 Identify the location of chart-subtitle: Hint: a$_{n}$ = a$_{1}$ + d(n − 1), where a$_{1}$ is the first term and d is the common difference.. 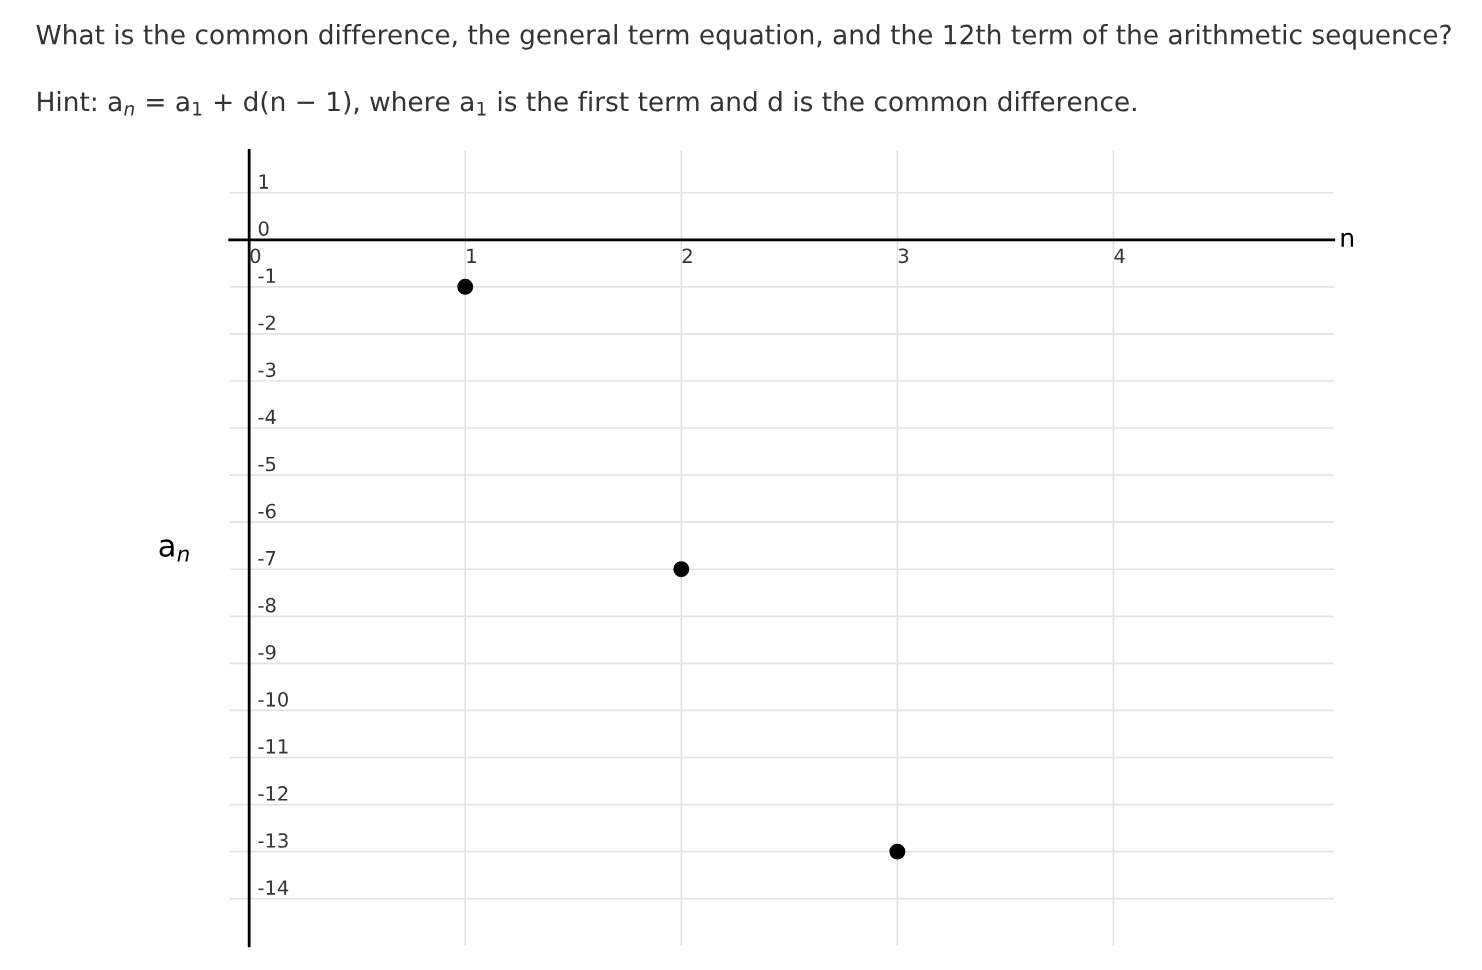
(587, 103).